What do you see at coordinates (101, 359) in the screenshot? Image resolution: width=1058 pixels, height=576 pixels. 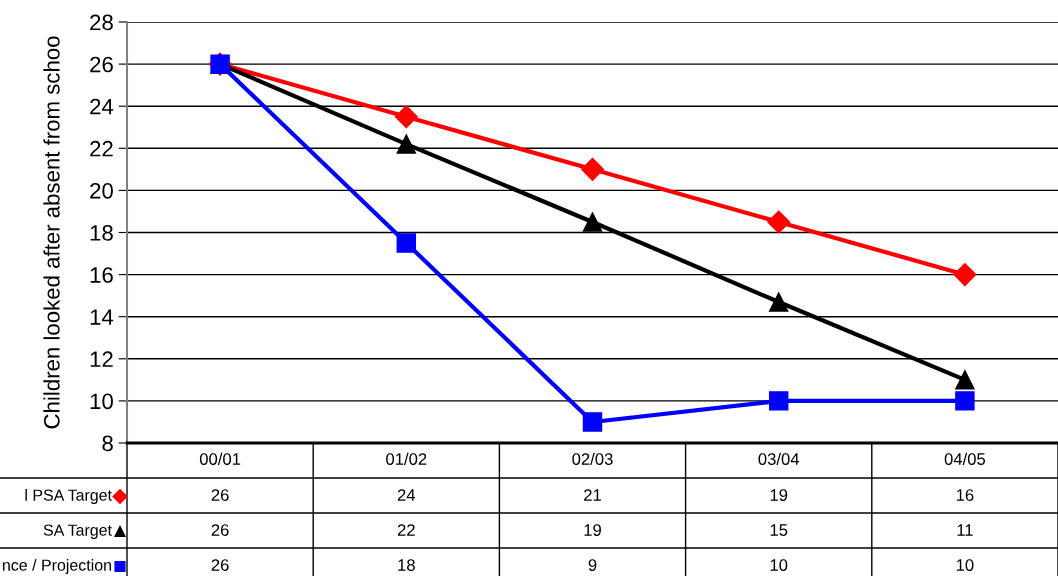 I see `y-tick-label: 12` at bounding box center [101, 359].